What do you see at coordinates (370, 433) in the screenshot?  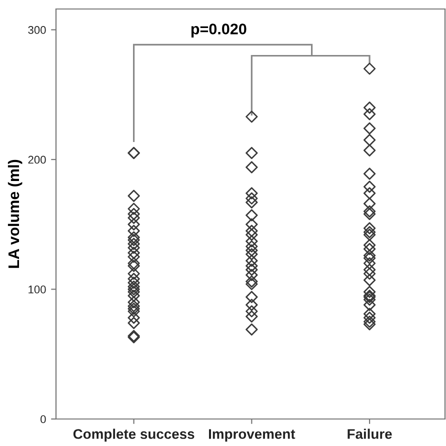 I see `x-tick-label: Failure` at bounding box center [370, 433].